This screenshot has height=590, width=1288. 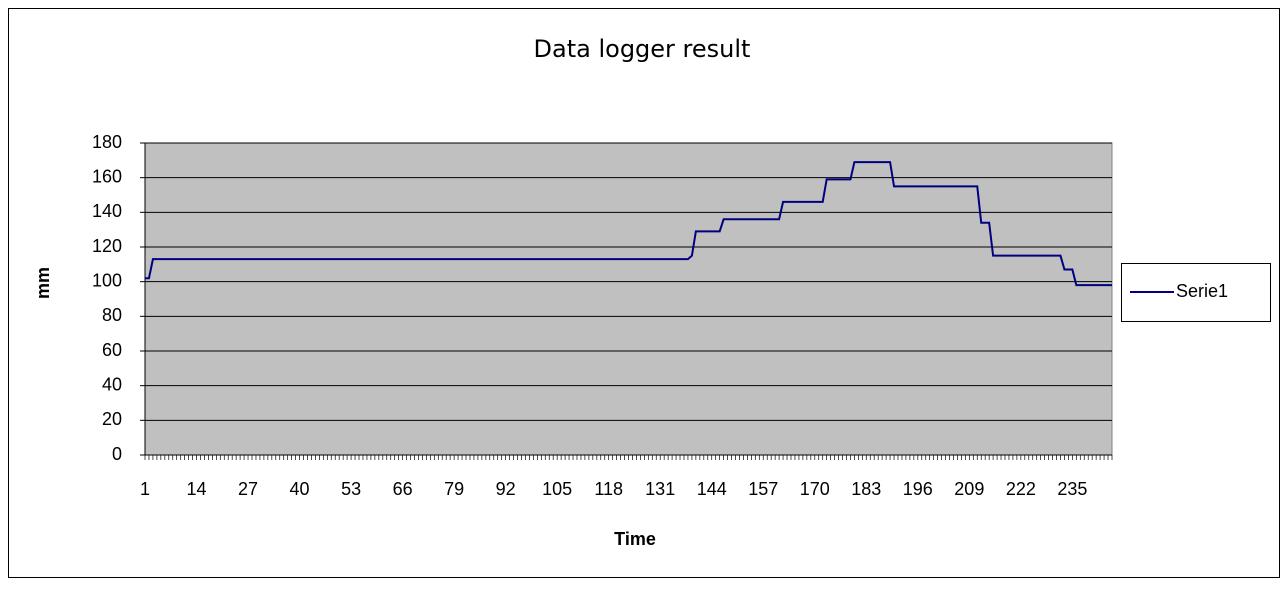 I want to click on x-tick-label: 209, so click(x=969, y=489).